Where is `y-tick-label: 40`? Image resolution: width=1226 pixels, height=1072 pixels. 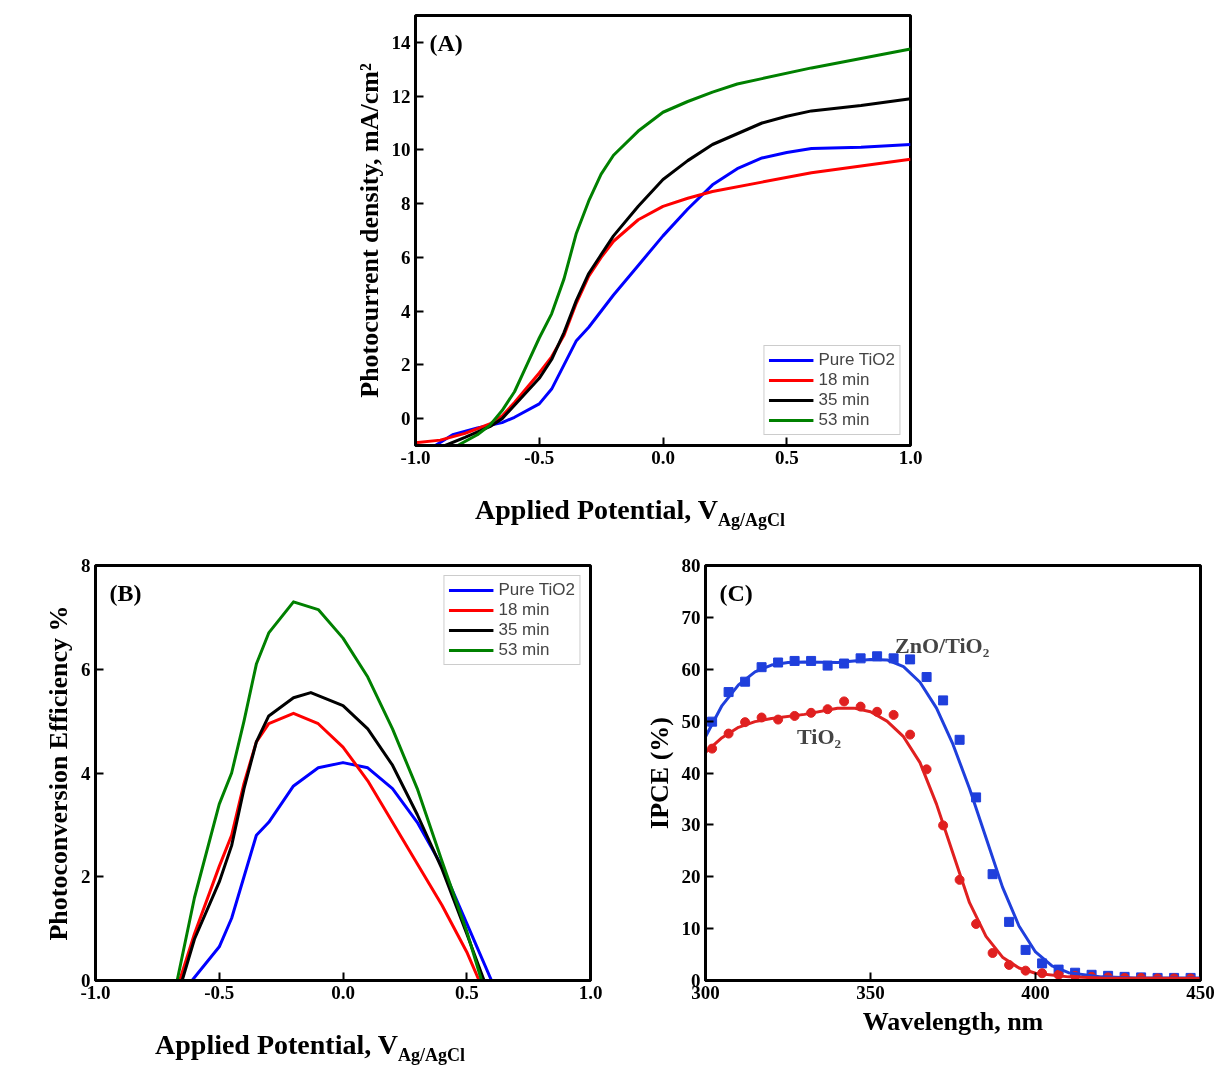 y-tick-label: 40 is located at coordinates (691, 773).